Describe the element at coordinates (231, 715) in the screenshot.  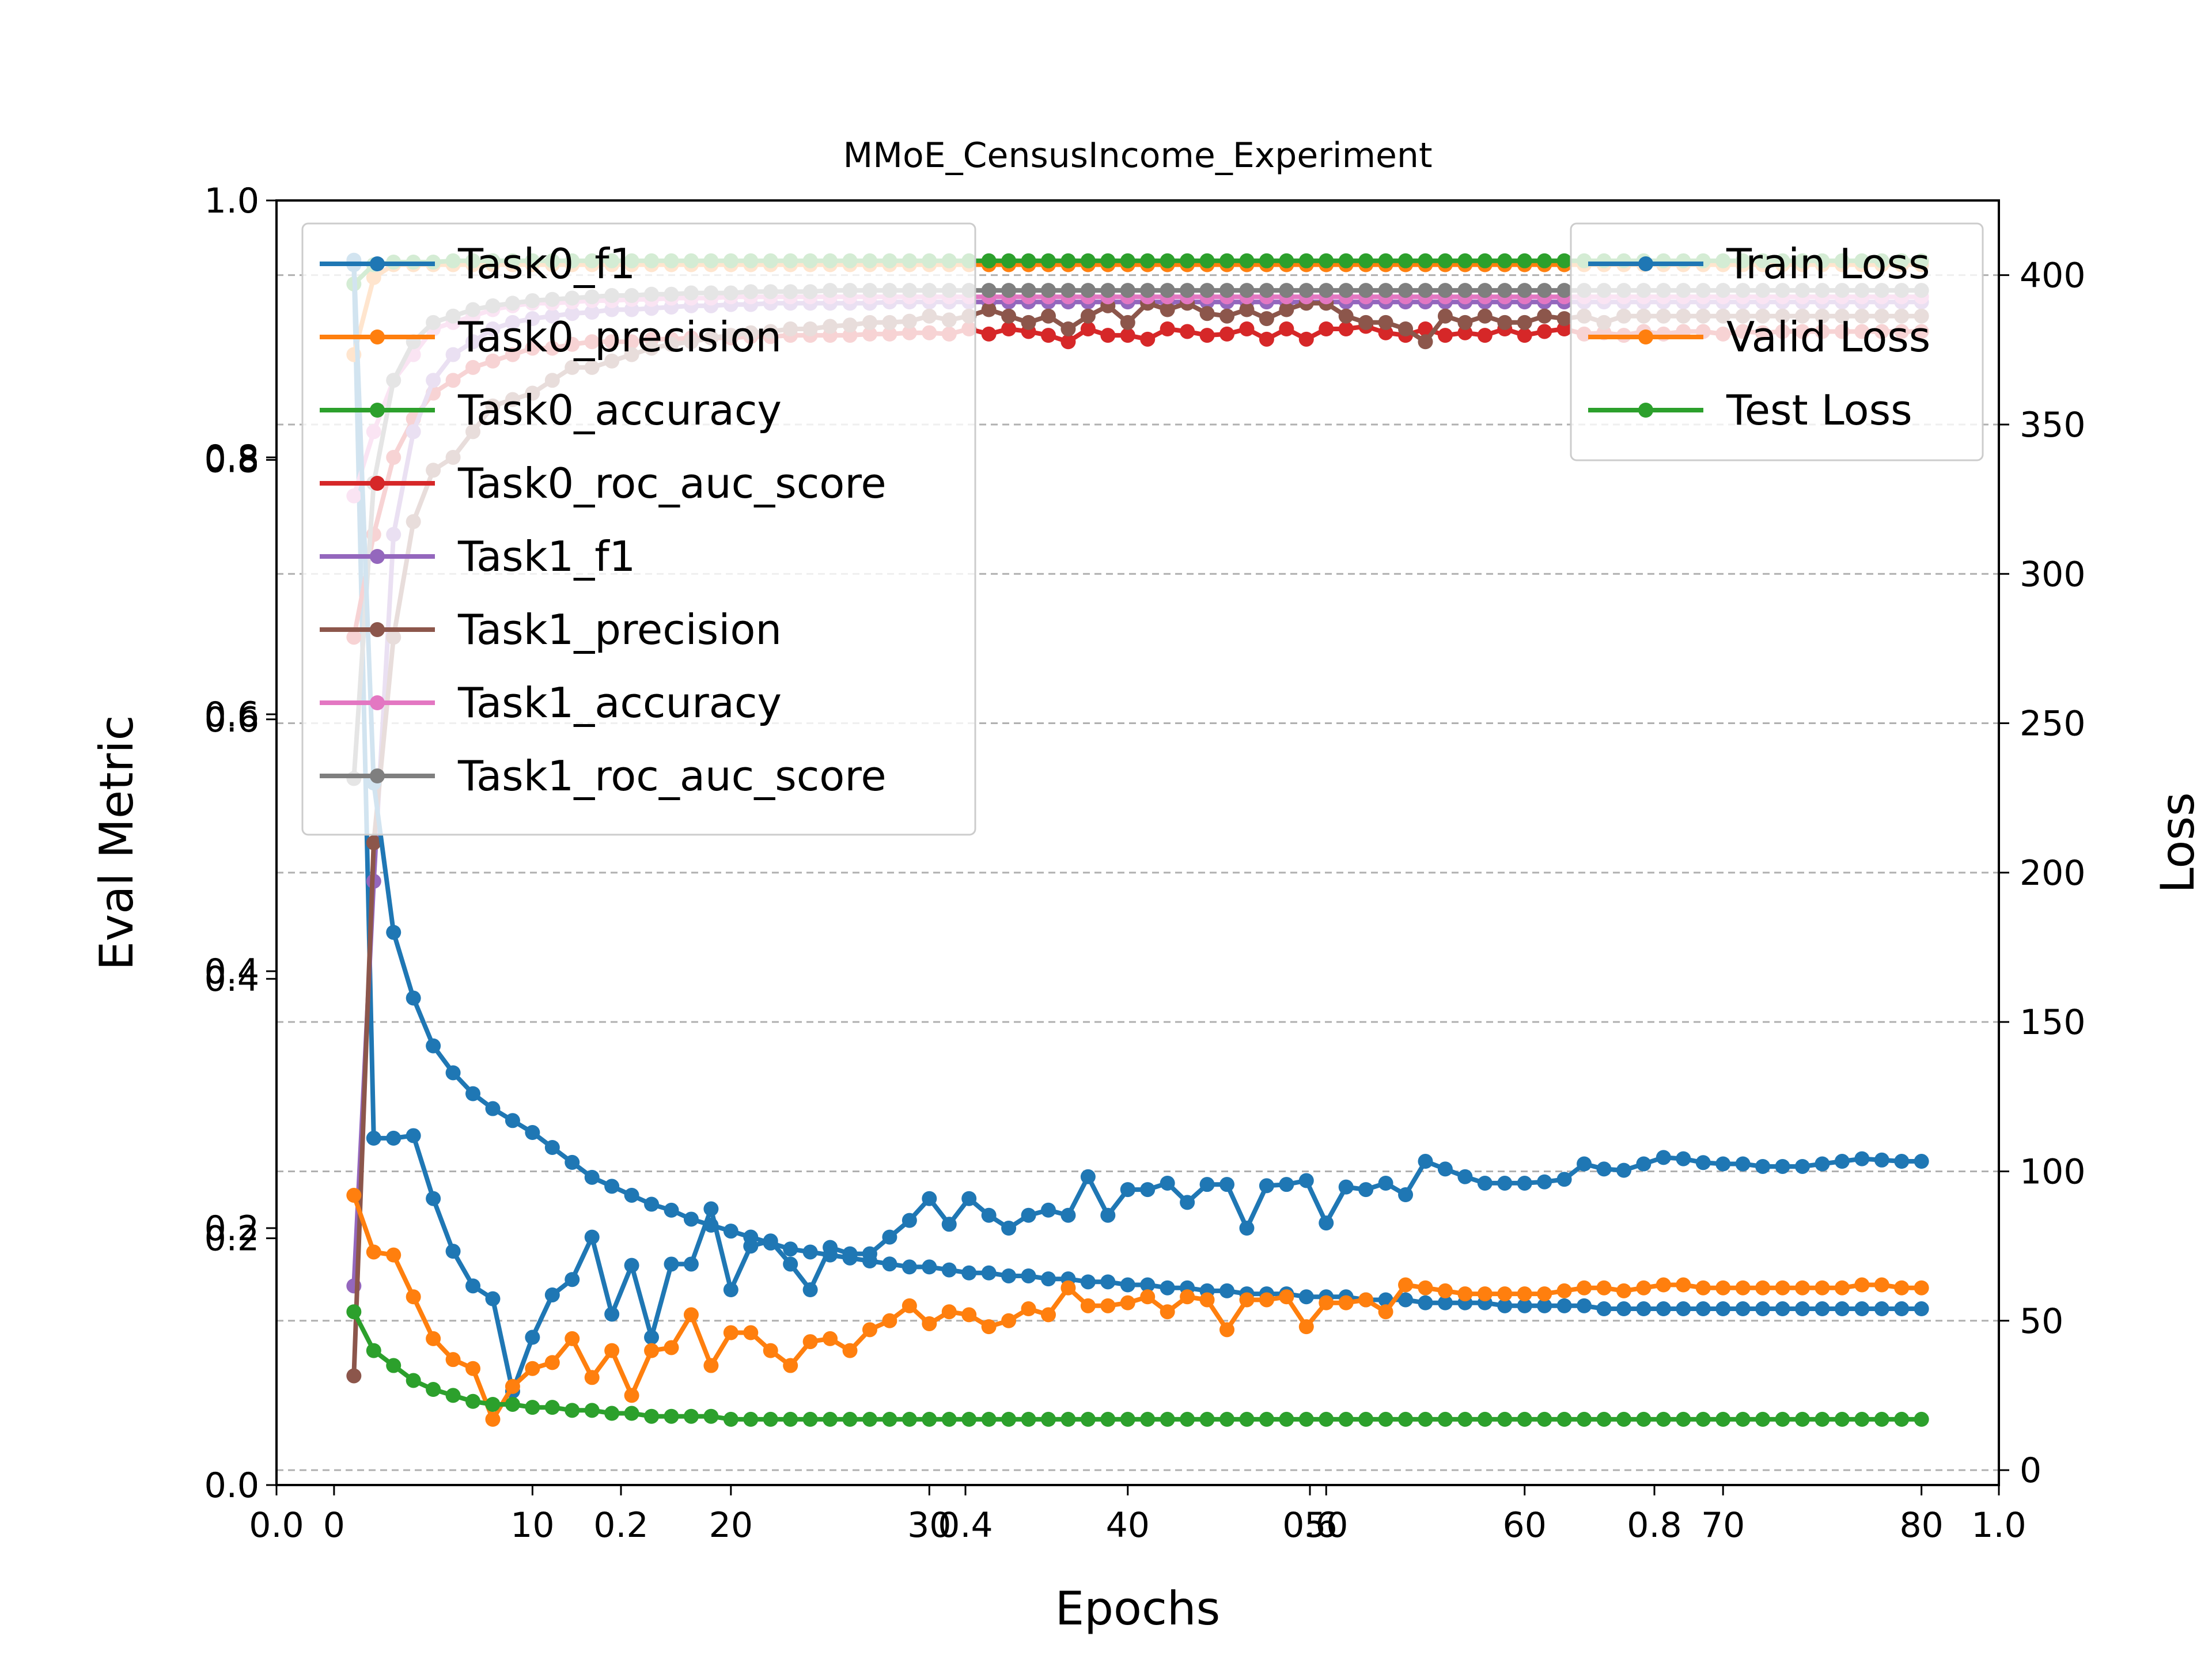
I see `left-y-tick-label: 0.6` at that location.